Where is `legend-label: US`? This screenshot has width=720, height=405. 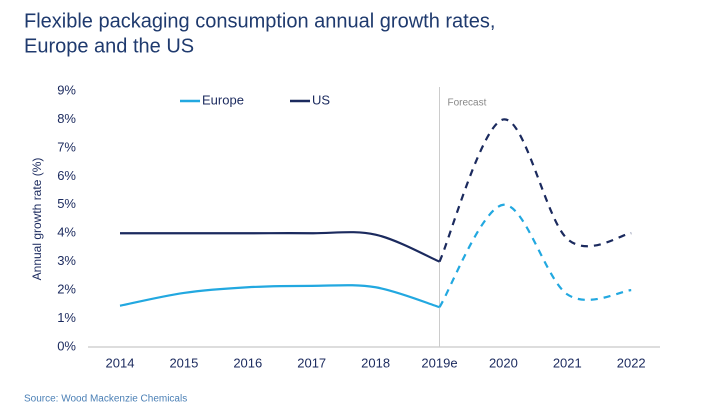
legend-label: US is located at coordinates (321, 99).